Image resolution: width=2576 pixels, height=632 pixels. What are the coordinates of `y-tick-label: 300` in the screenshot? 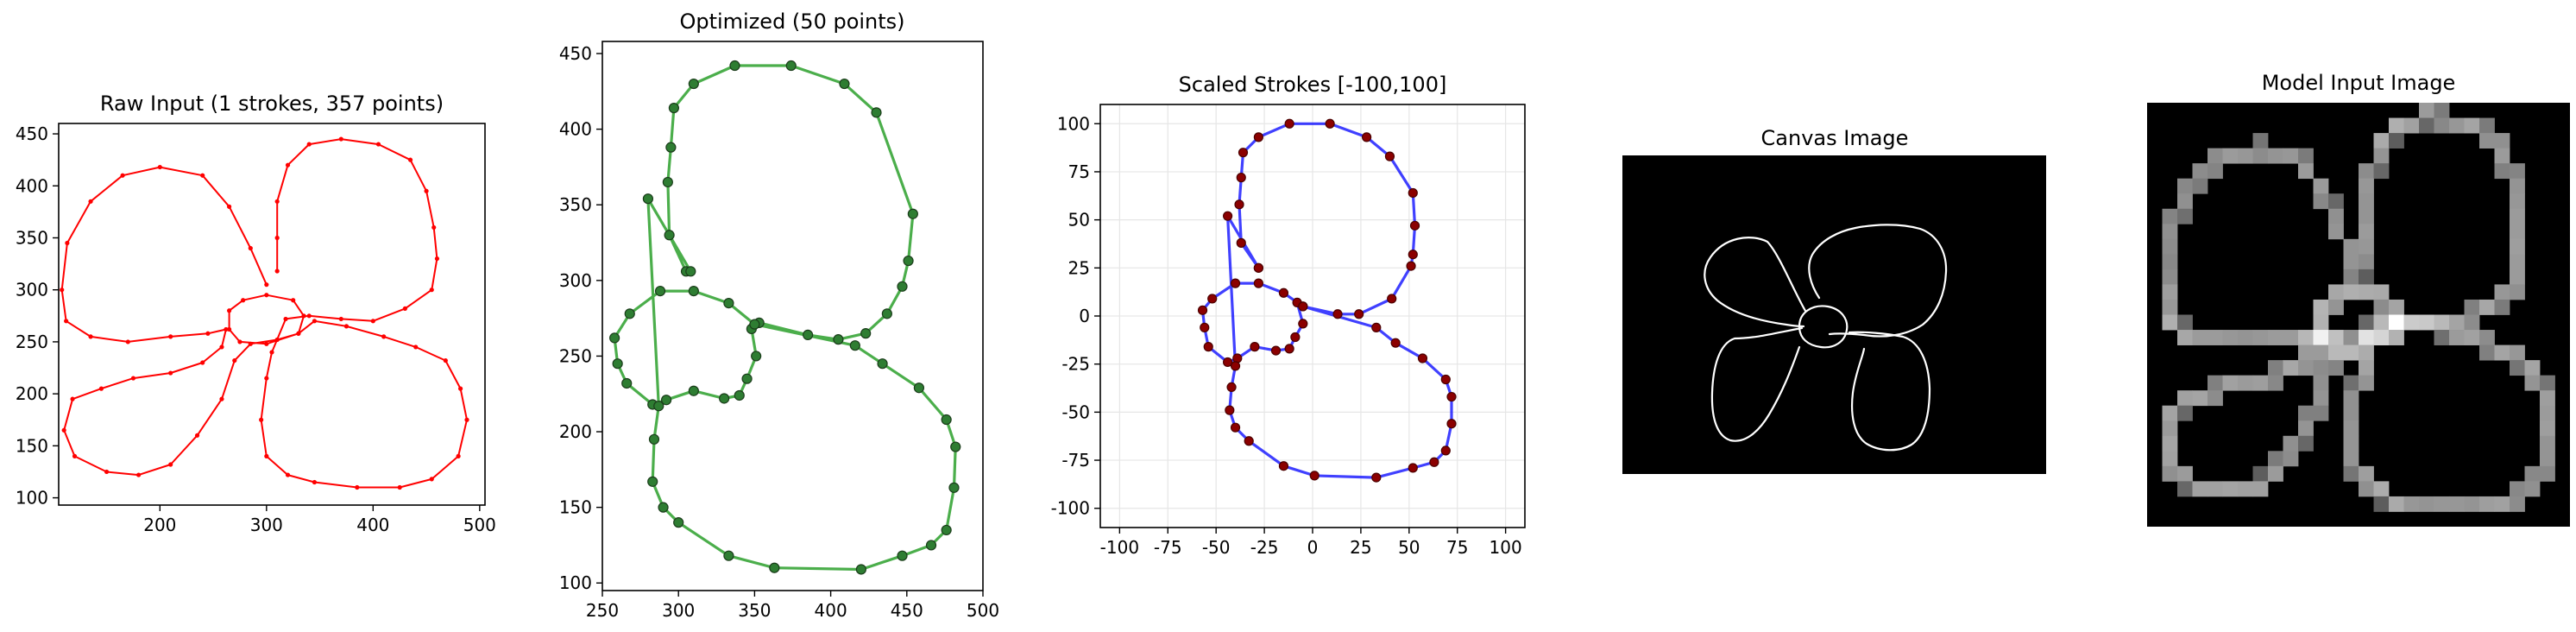 It's located at (32, 290).